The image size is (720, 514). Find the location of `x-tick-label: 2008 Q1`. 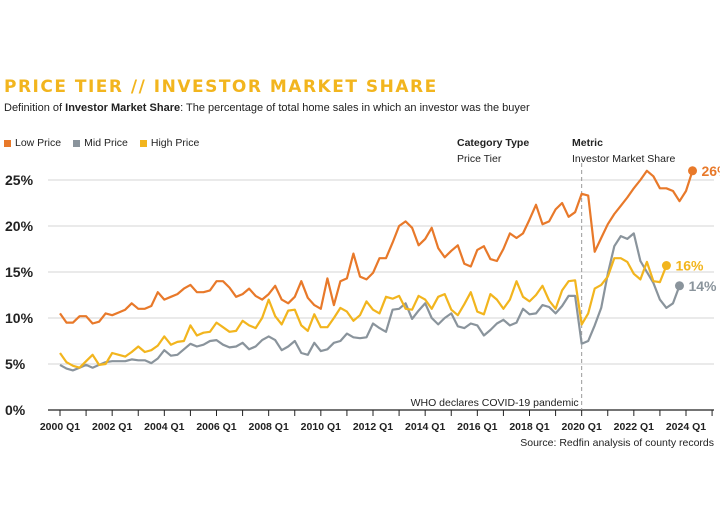

x-tick-label: 2008 Q1 is located at coordinates (269, 427).